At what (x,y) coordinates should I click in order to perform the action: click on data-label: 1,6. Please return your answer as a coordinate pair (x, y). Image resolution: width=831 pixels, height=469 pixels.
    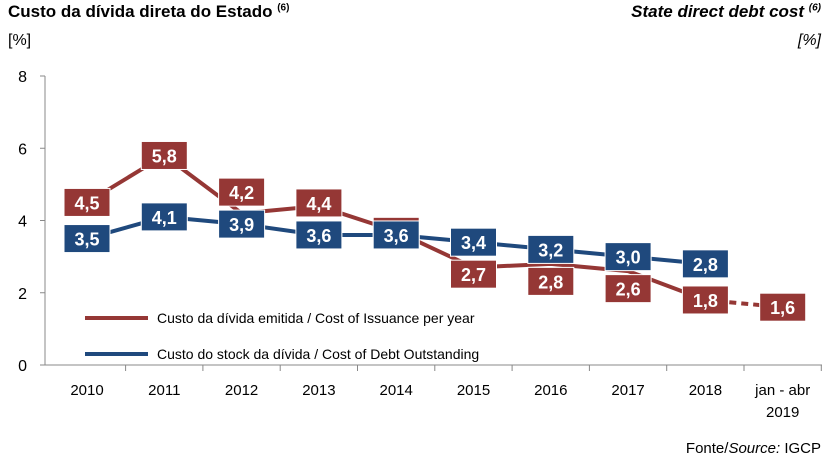
    Looking at the image, I should click on (782, 308).